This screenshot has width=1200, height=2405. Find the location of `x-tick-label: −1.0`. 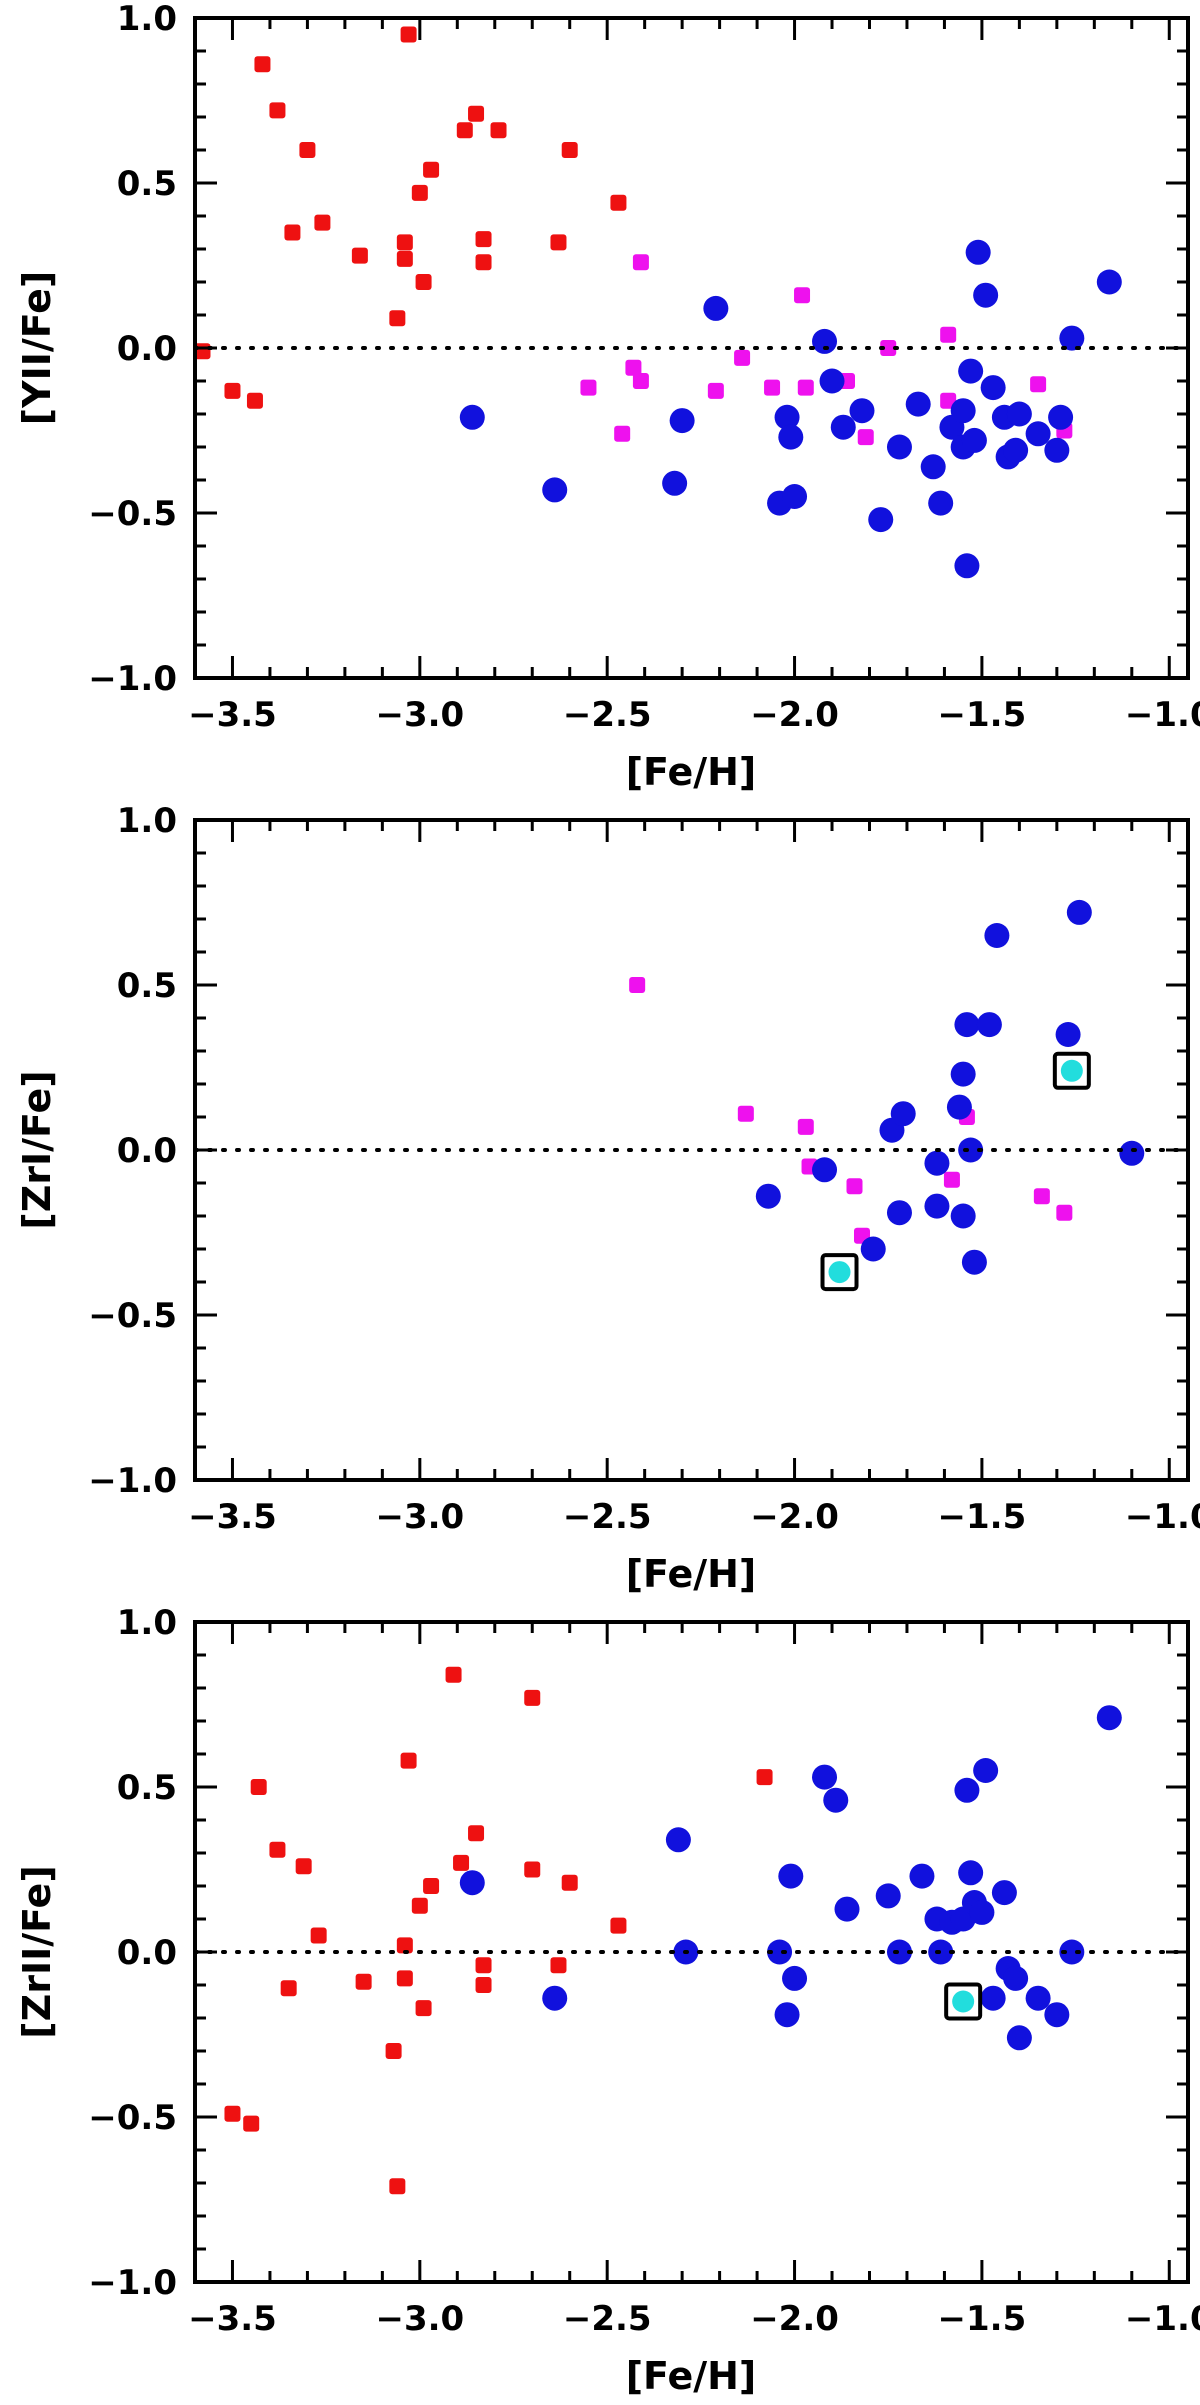

x-tick-label: −1.0 is located at coordinates (1162, 2319).